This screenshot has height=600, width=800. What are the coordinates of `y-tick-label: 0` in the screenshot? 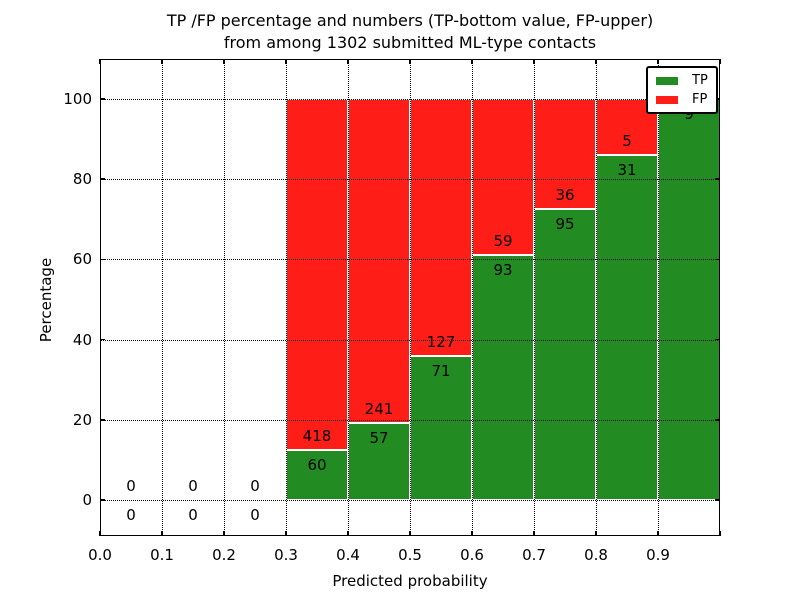 It's located at (87, 500).